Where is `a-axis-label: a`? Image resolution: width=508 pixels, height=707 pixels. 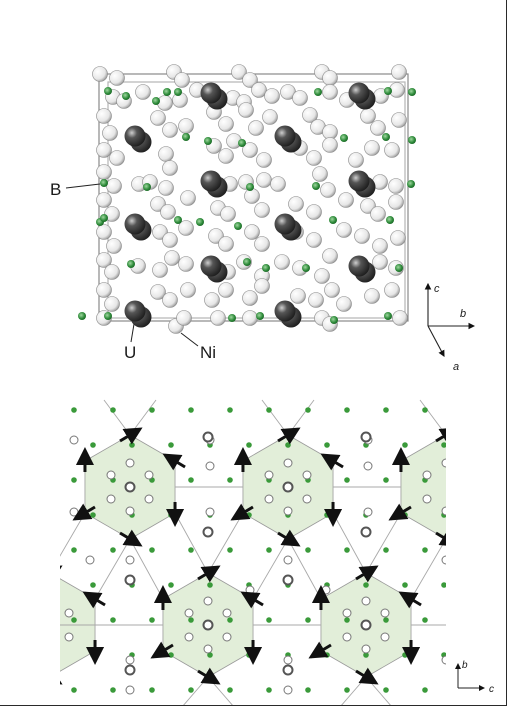 a-axis-label: a is located at coordinates (456, 367).